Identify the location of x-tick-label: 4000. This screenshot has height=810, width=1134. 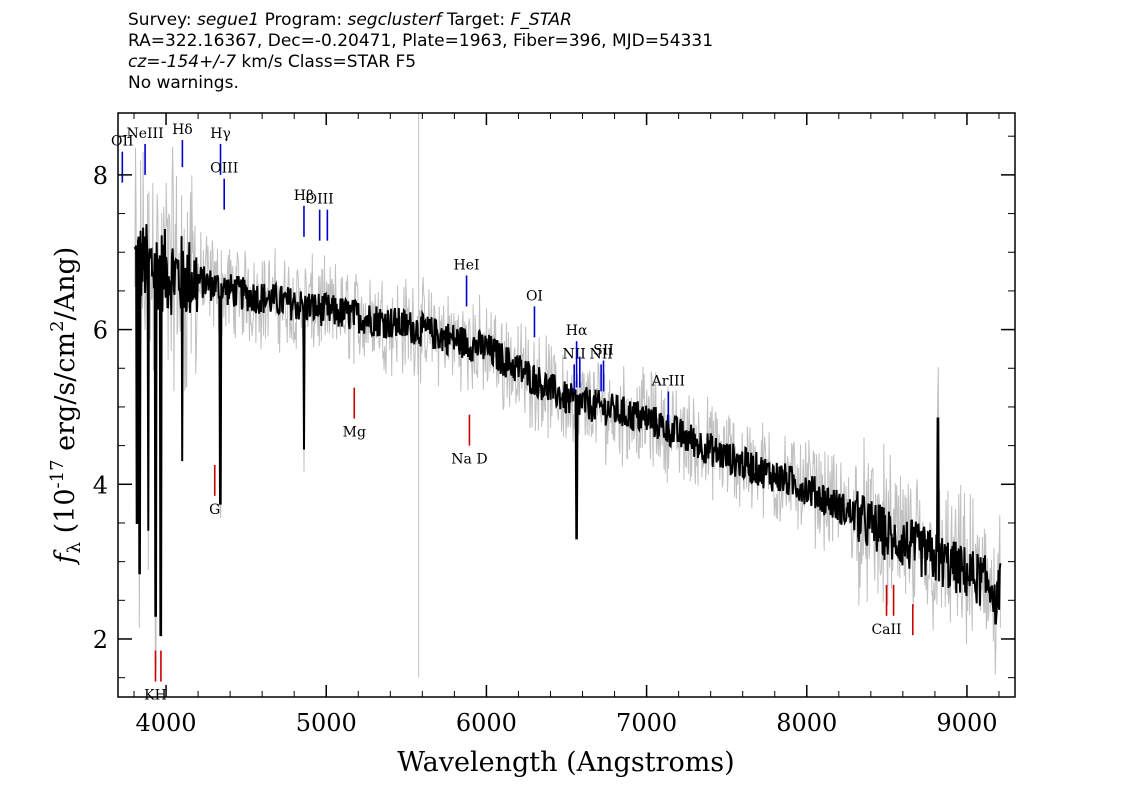
(166, 723).